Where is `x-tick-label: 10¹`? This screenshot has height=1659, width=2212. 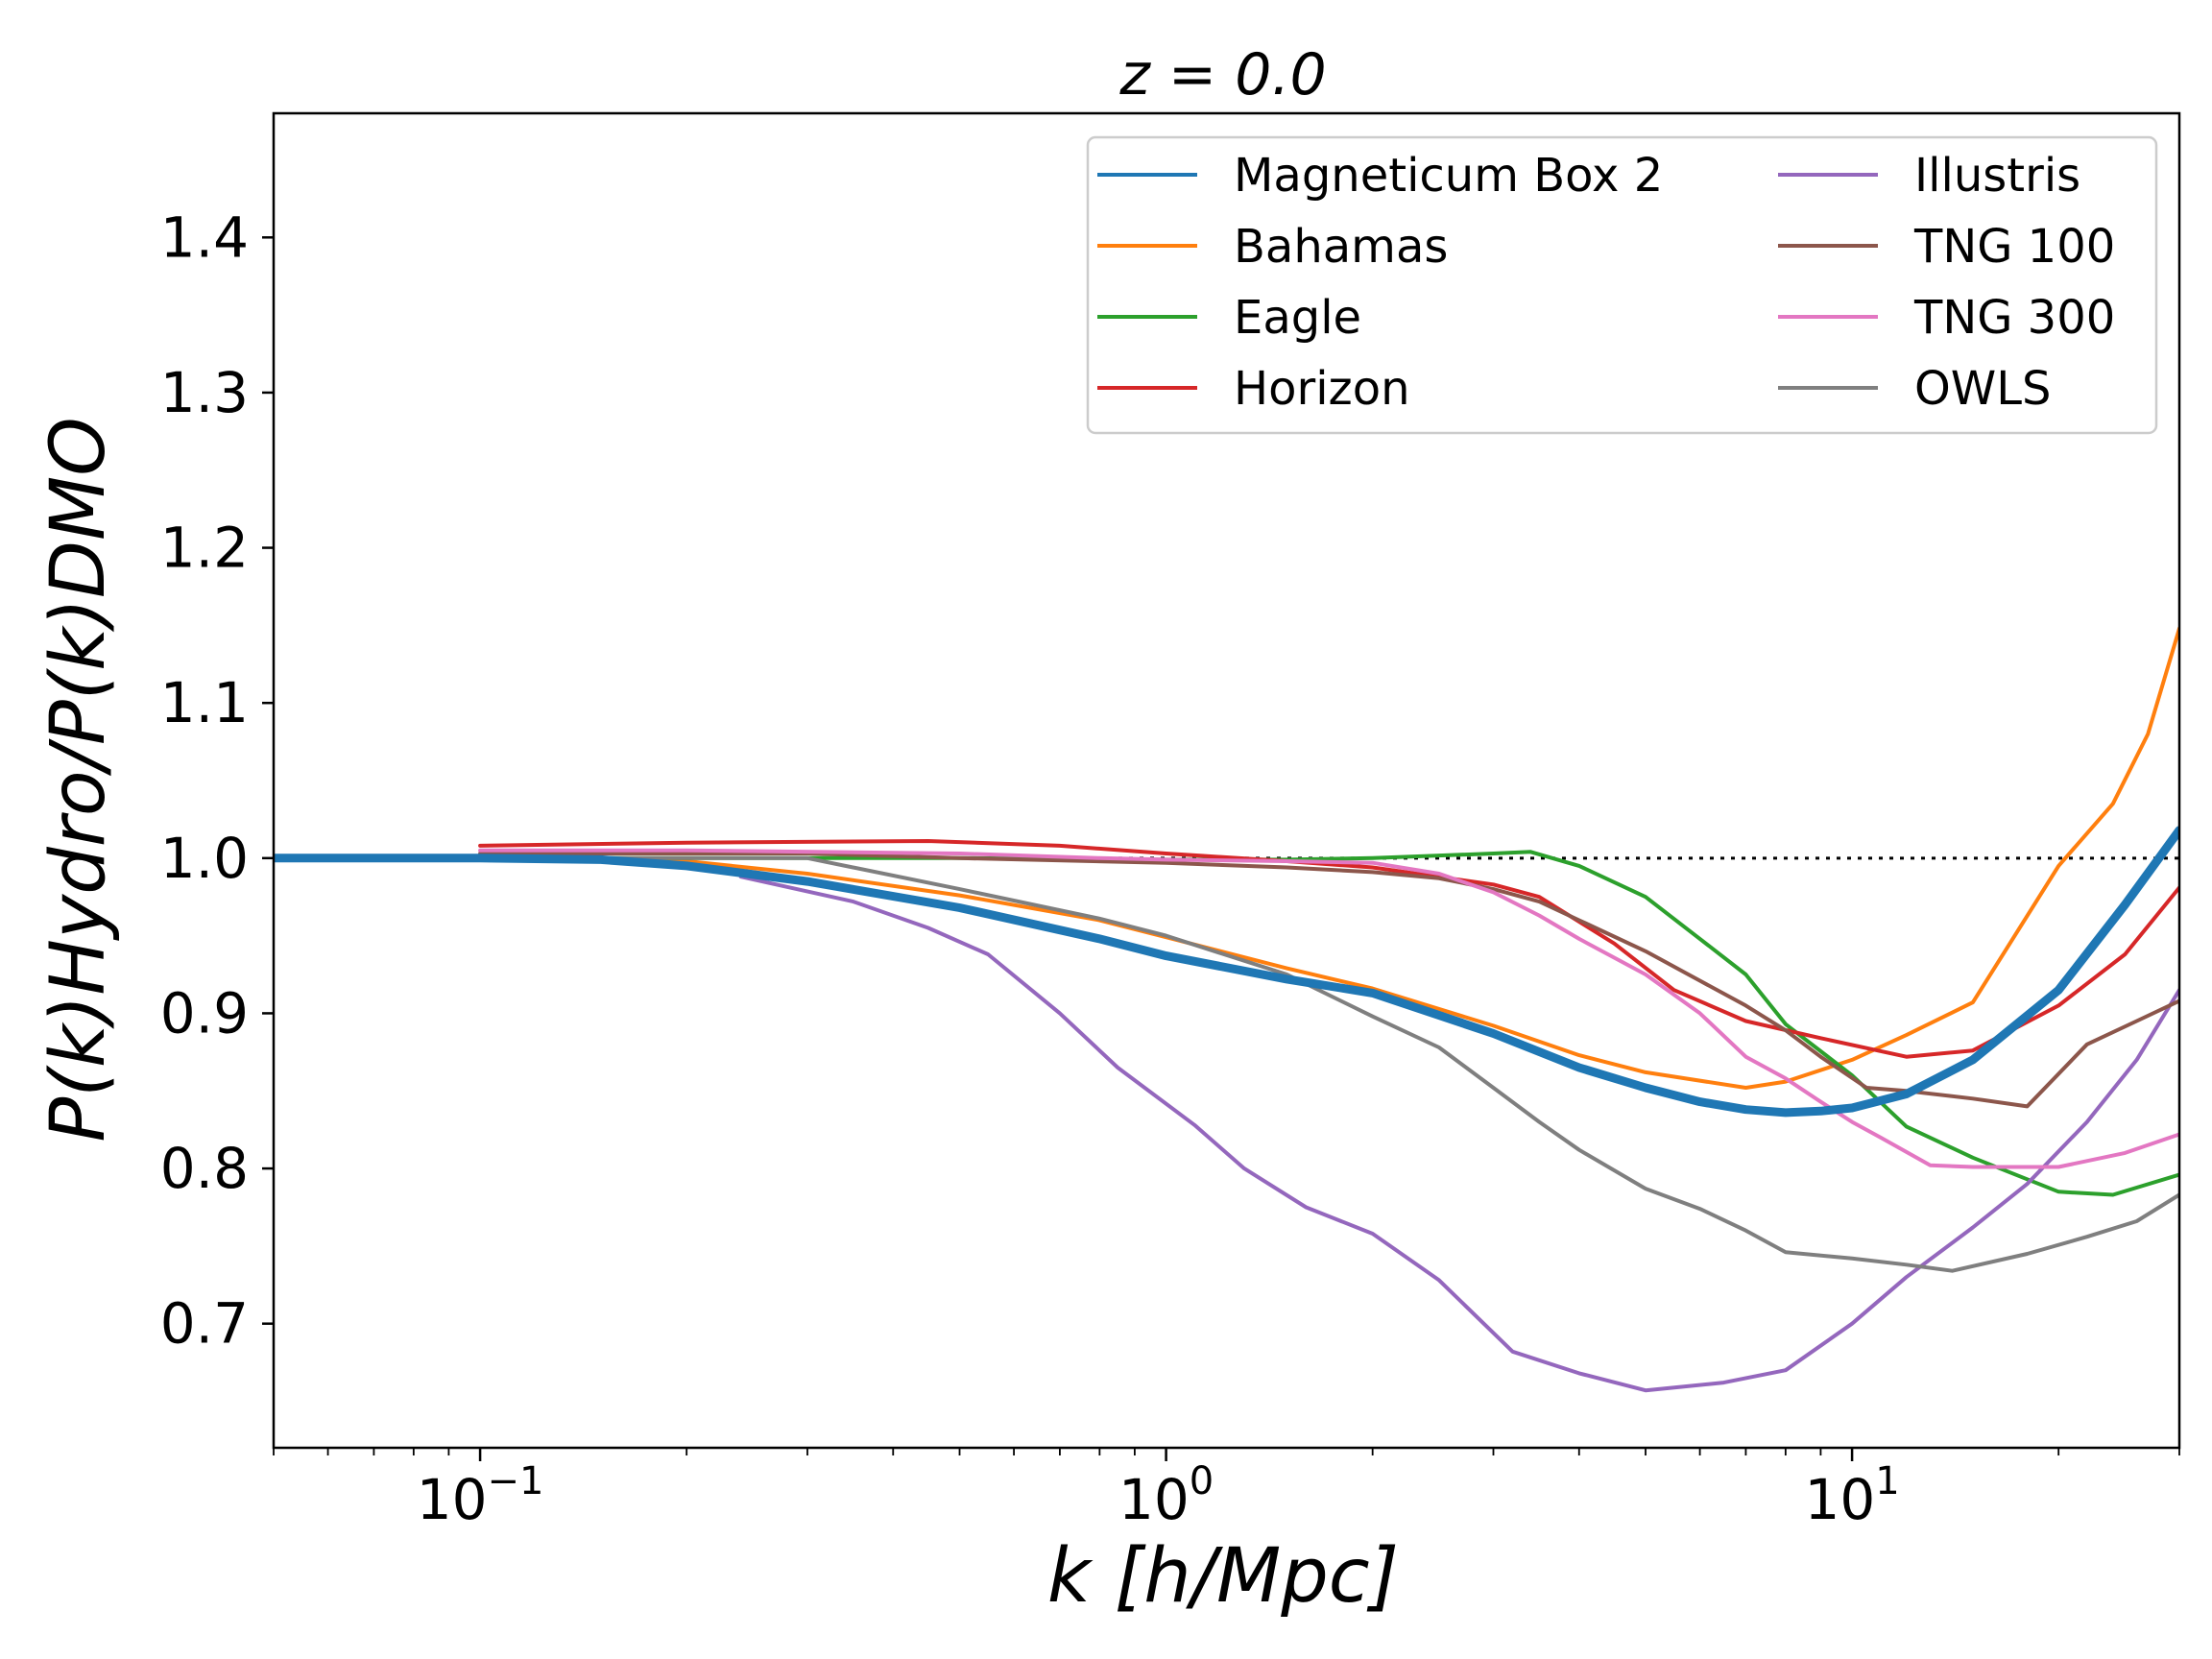
x-tick-label: 10¹ is located at coordinates (1852, 1495).